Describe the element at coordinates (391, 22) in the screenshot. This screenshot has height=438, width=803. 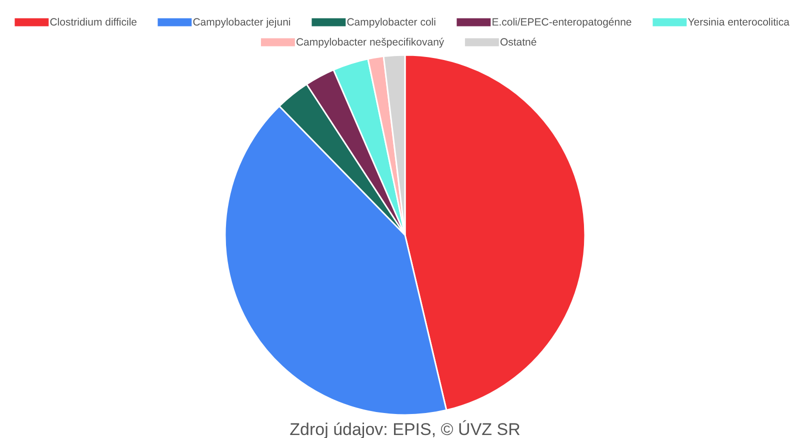
I see `legend-label: Campylobacter coli` at that location.